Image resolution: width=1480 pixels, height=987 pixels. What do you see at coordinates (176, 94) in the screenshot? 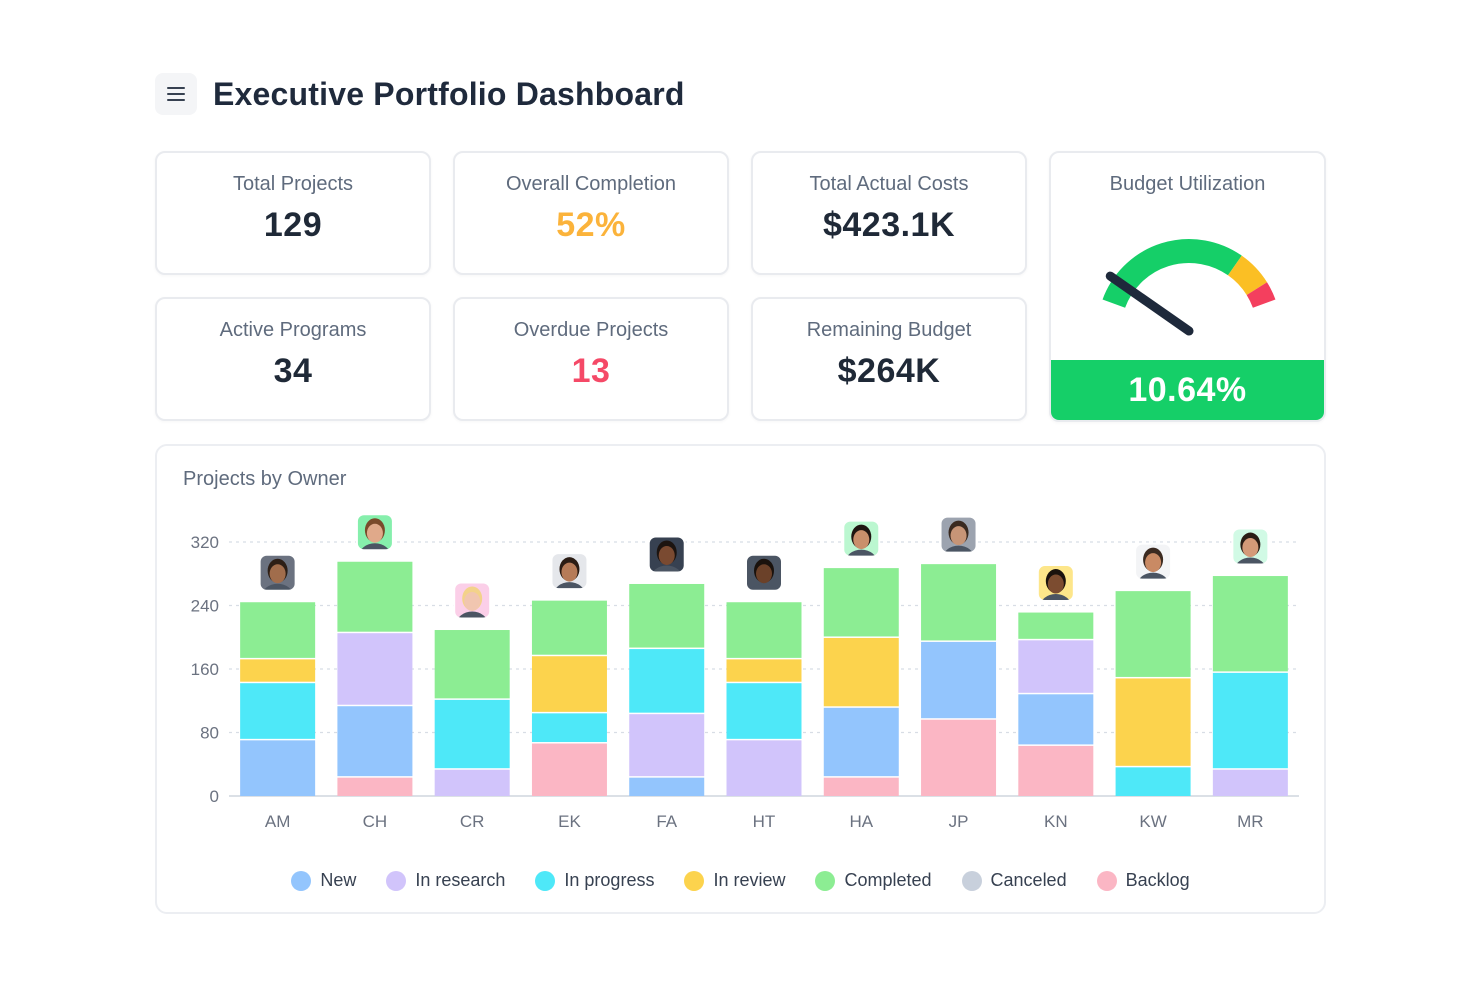
I see `menu-button` at bounding box center [176, 94].